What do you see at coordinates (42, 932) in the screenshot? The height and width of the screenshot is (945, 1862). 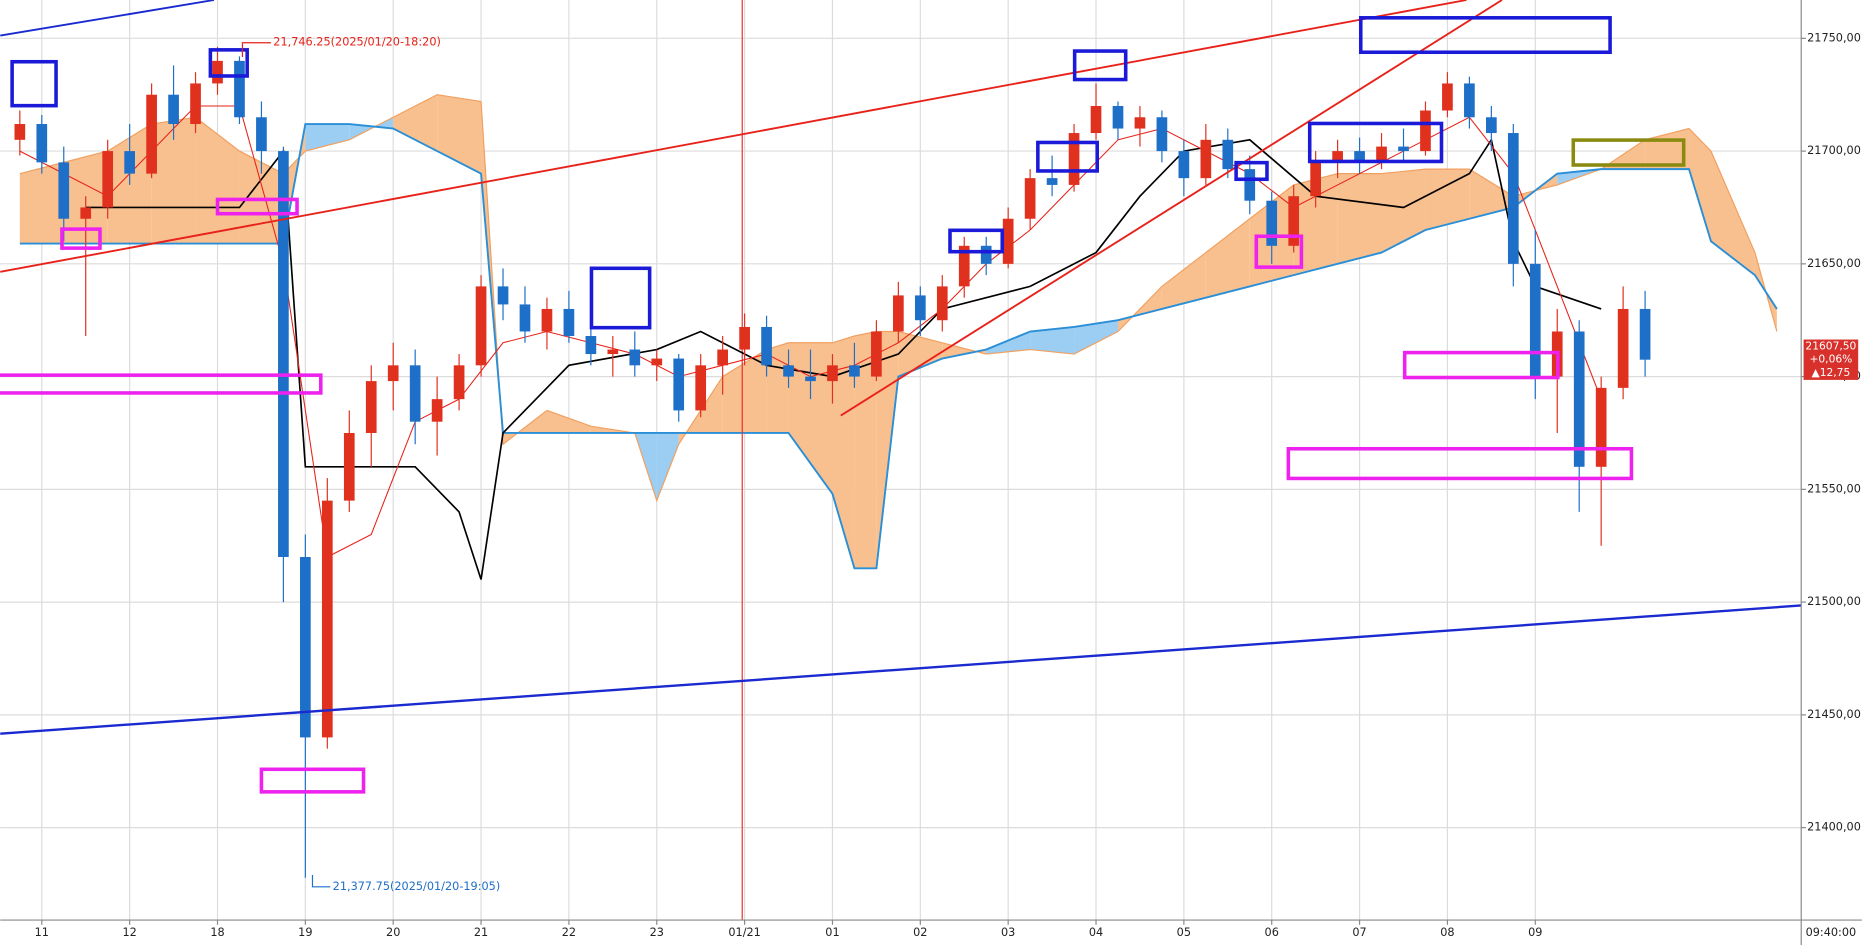 I see `x-tick-label: 11` at bounding box center [42, 932].